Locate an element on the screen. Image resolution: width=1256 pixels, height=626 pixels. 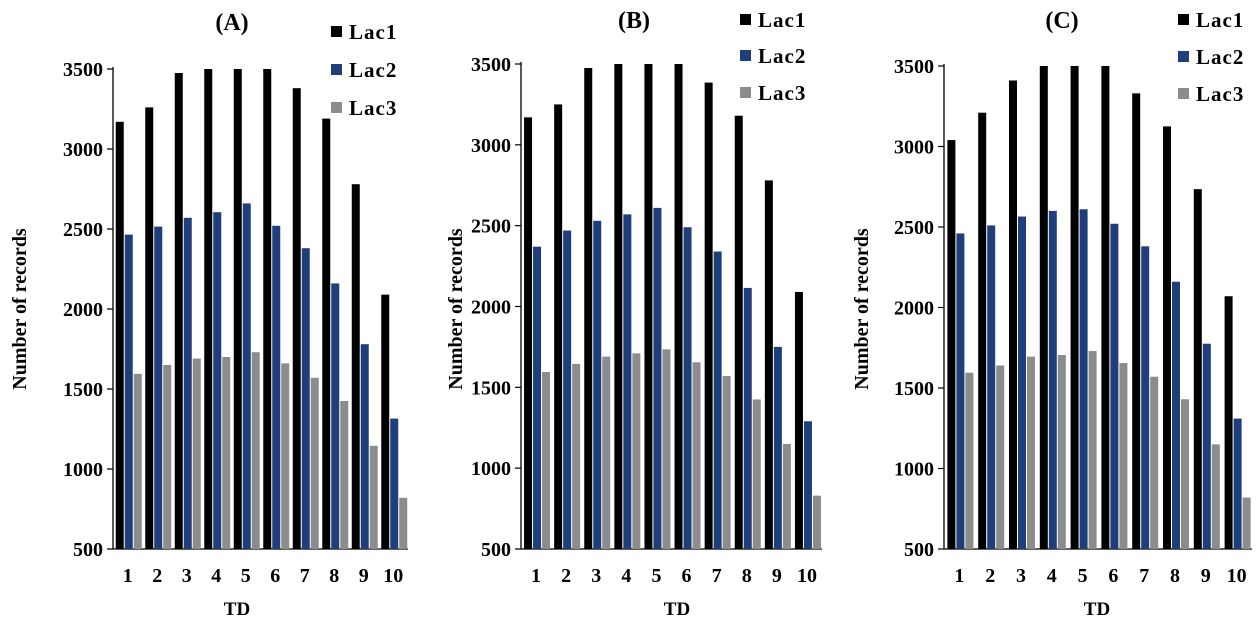
chart-title: (C) is located at coordinates (1061, 21).